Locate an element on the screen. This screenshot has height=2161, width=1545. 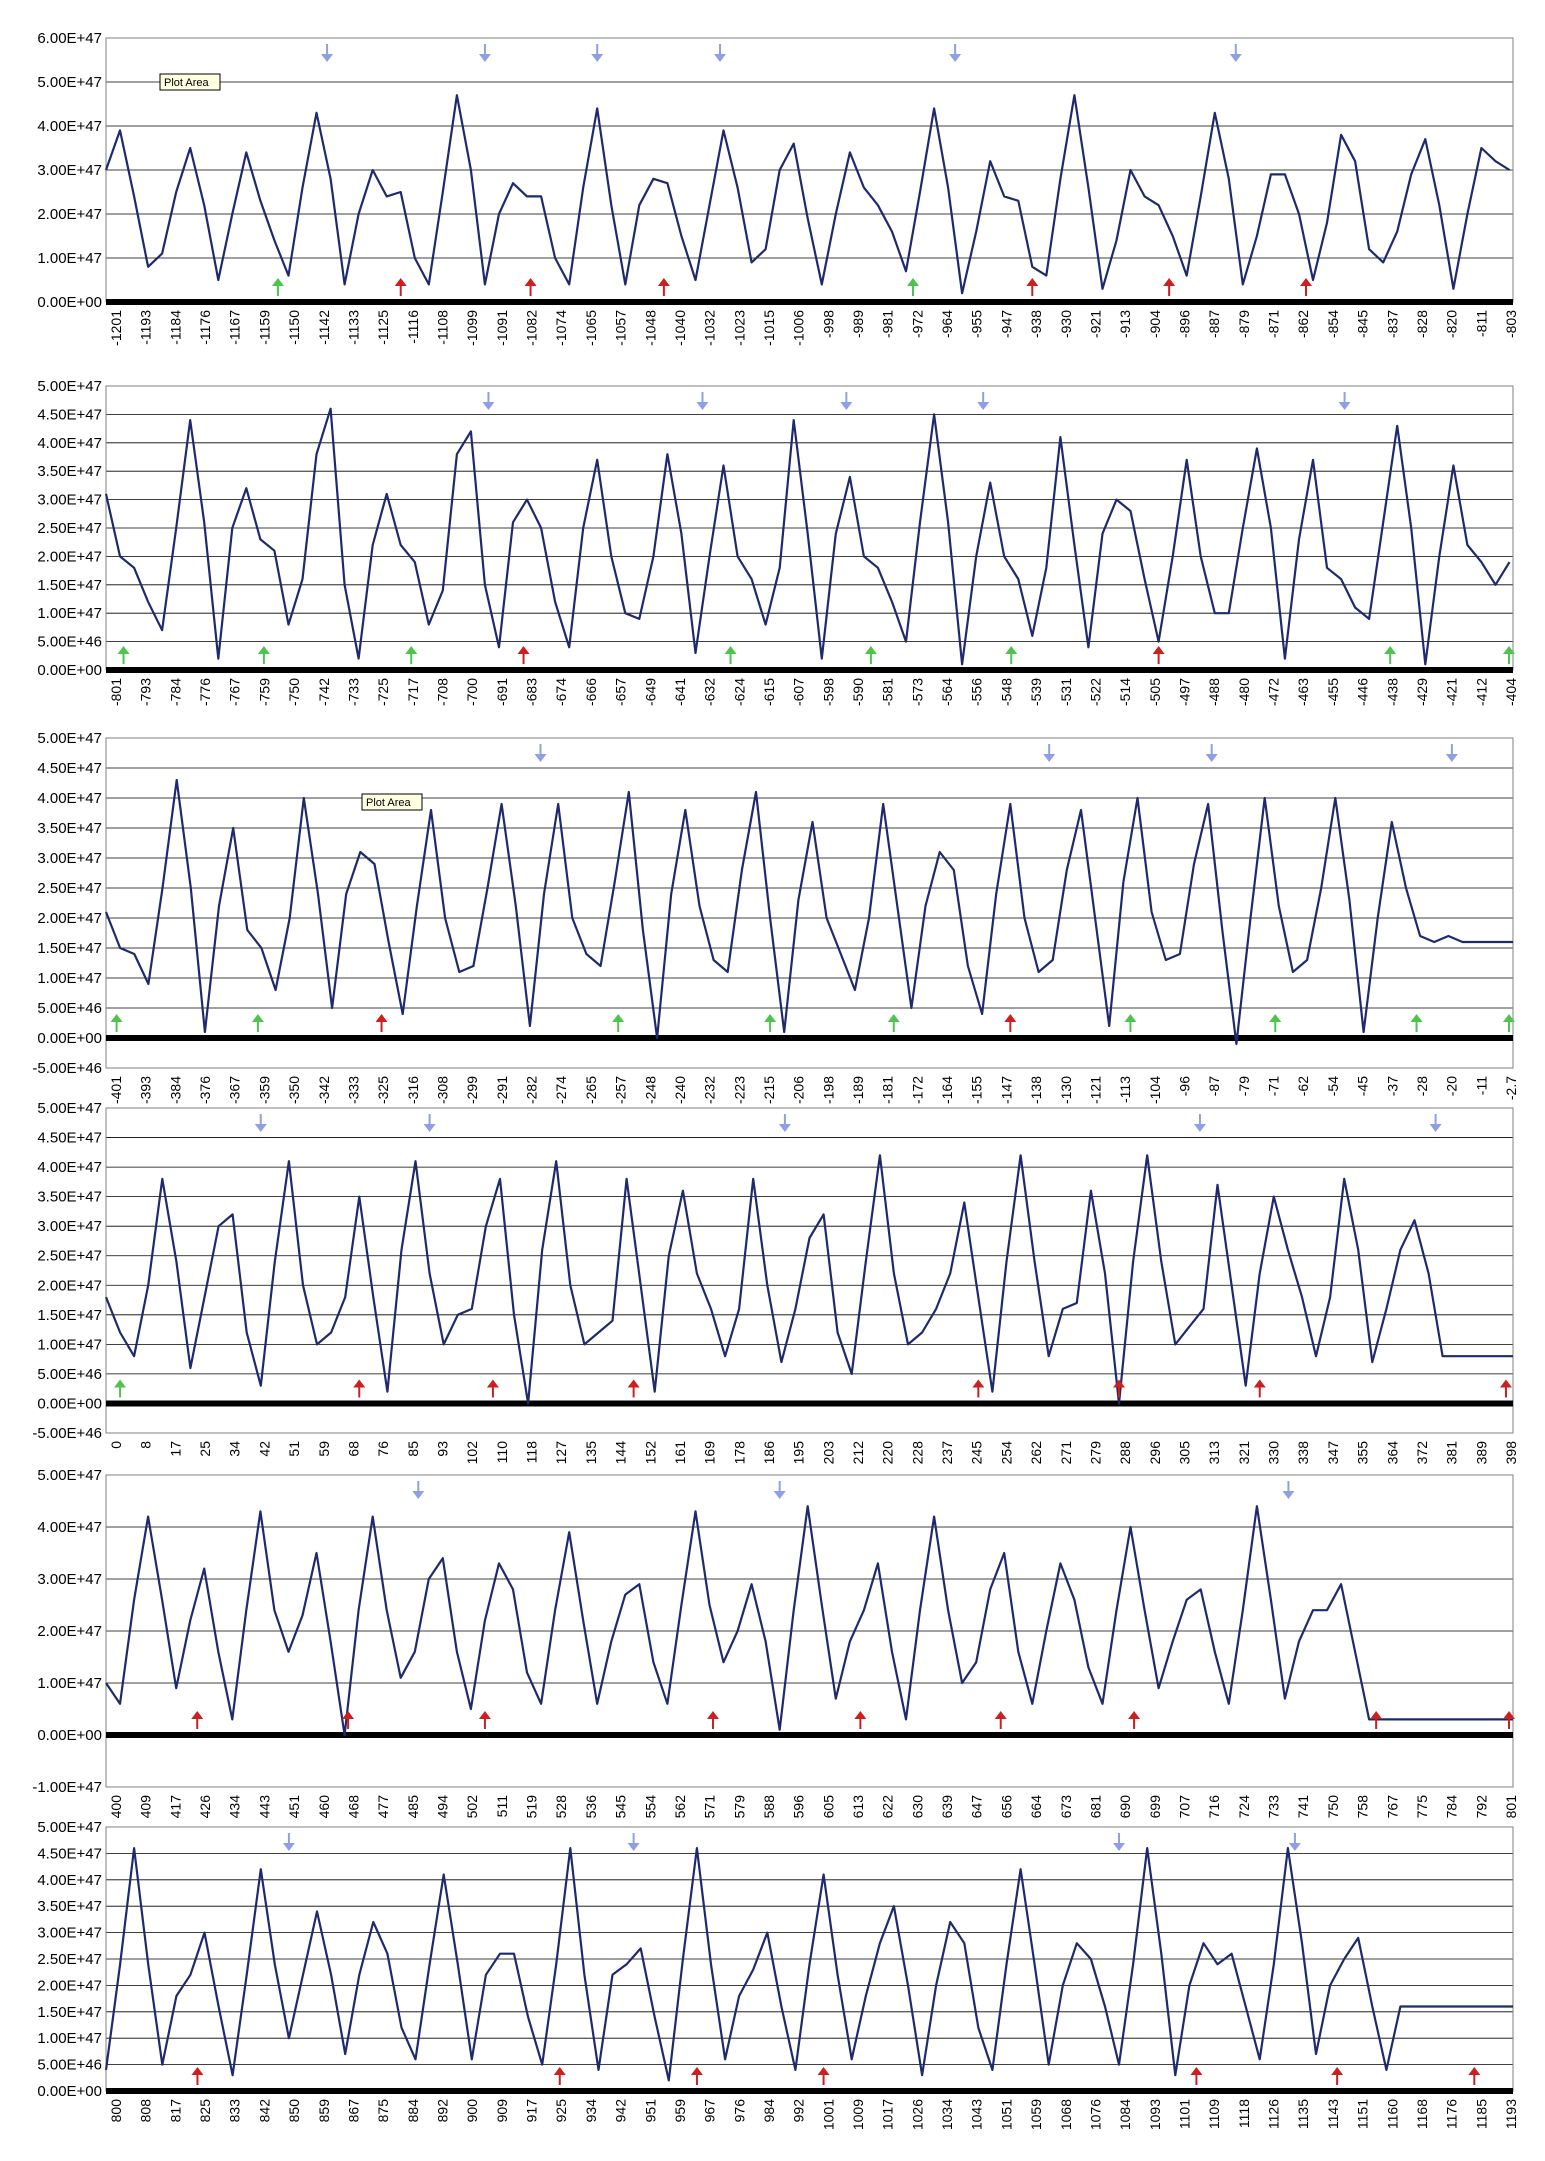
x-tick-label: -1099 is located at coordinates (472, 328).